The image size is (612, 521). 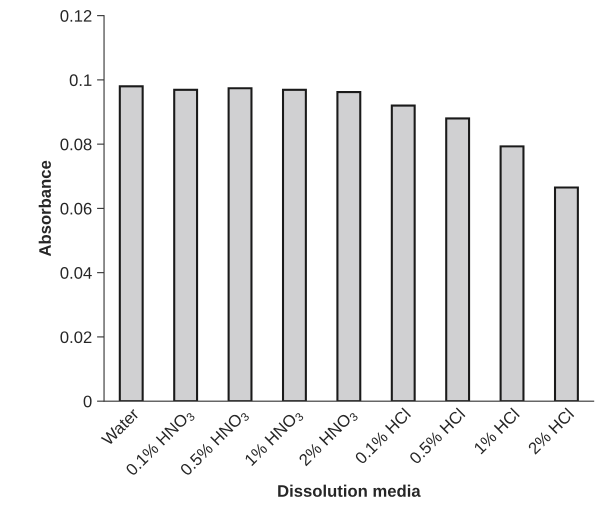 I want to click on y-tick-label: 0.12, so click(x=76, y=16).